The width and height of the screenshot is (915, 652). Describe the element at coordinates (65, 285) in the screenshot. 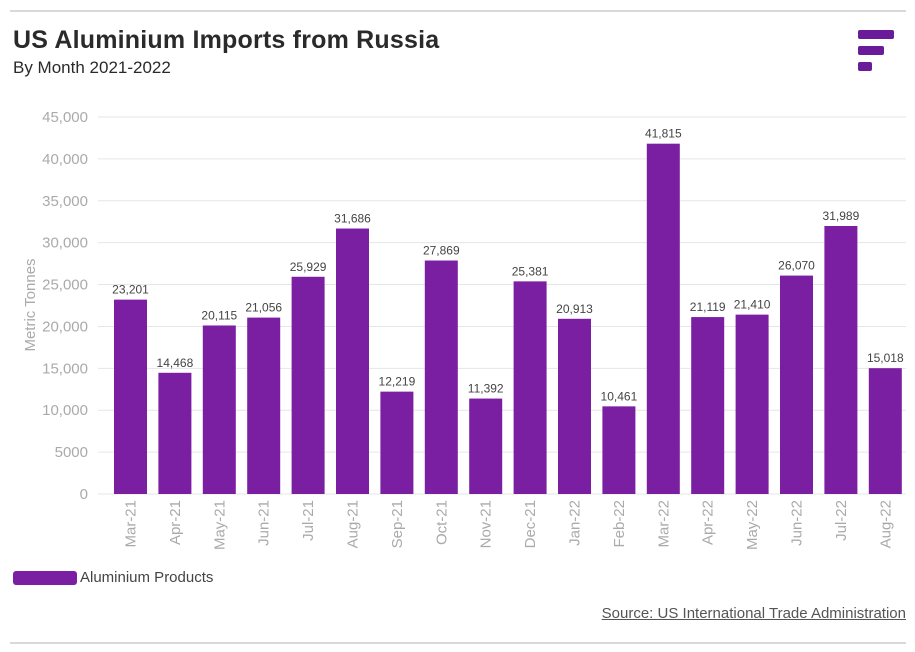

I see `y-tick-label: 25,000` at that location.